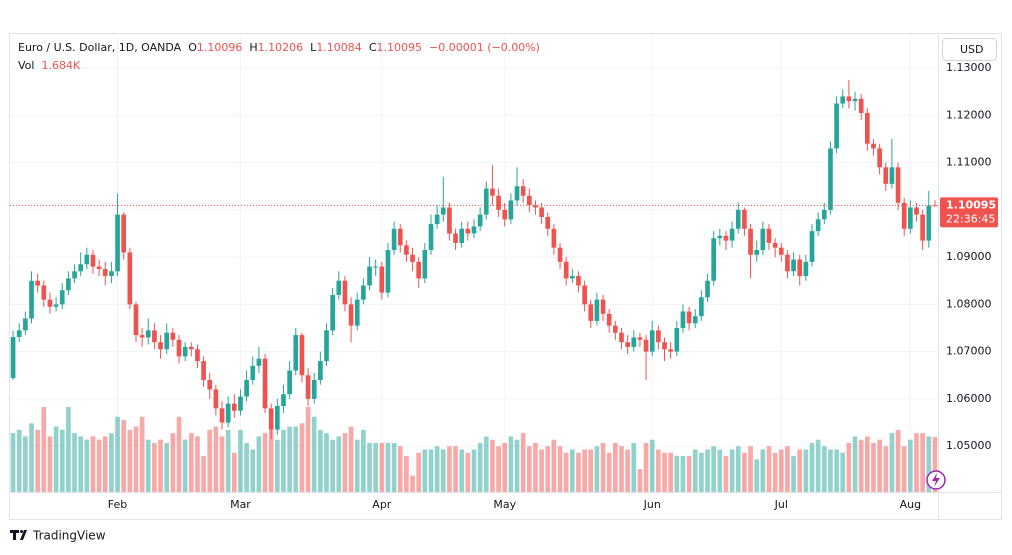 This screenshot has width=1012, height=555. I want to click on y-tick-label: 1.09000, so click(969, 256).